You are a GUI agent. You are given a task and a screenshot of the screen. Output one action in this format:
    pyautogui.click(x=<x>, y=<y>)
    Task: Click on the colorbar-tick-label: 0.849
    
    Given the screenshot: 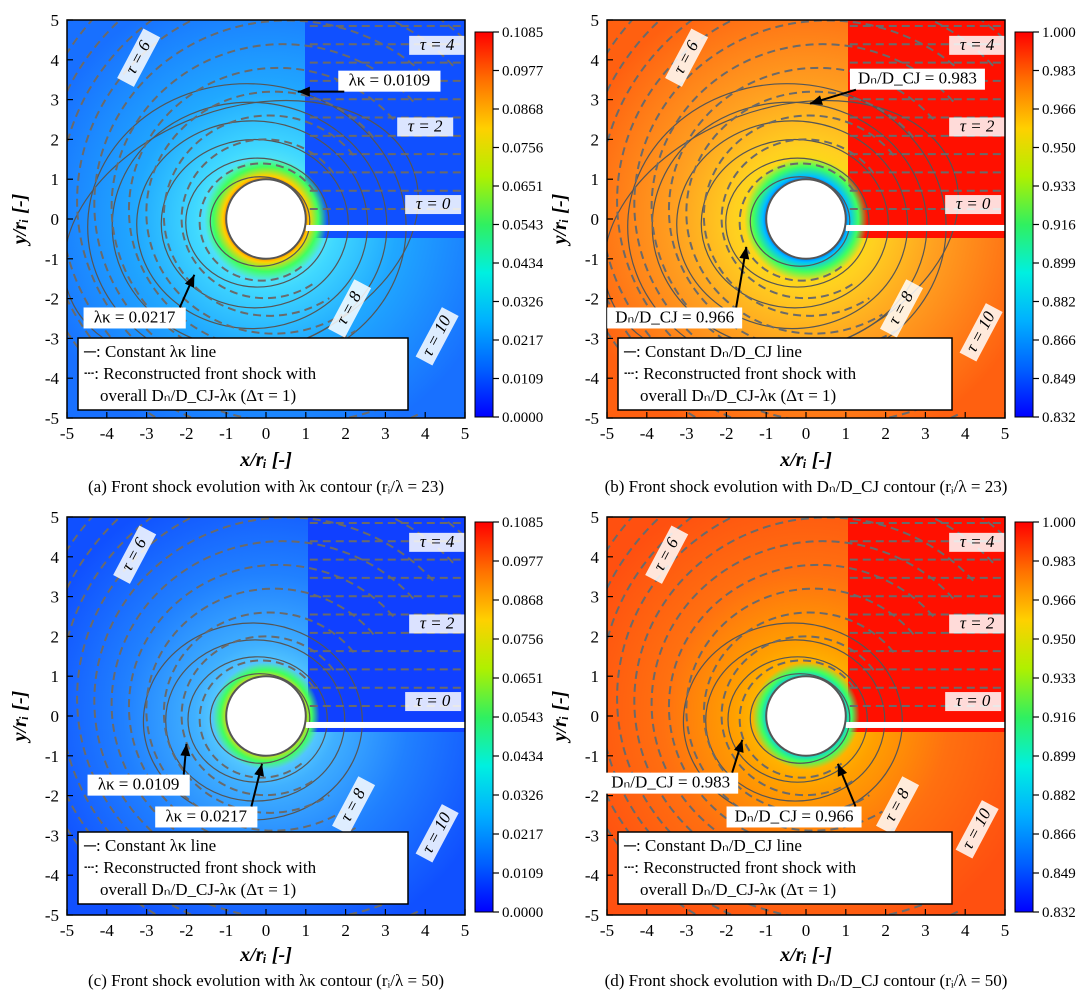 What is the action you would take?
    pyautogui.click(x=1059, y=874)
    